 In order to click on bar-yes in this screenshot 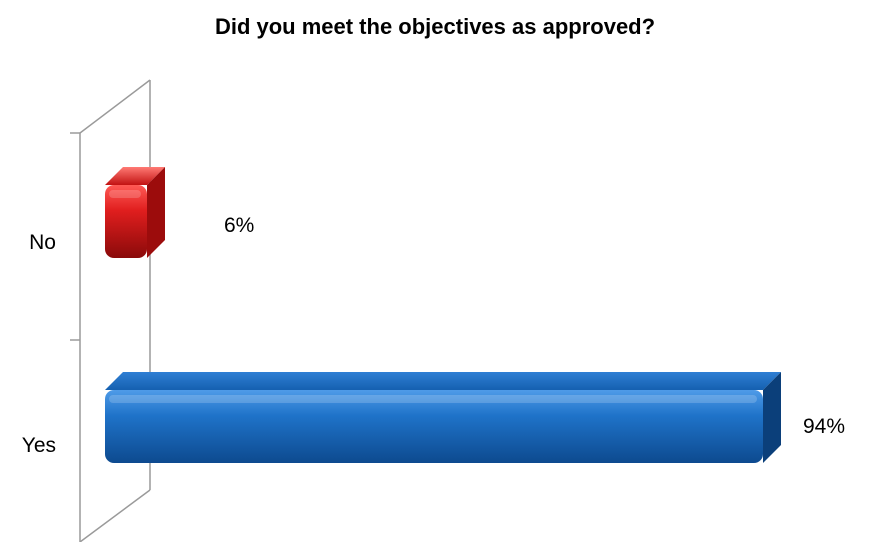, I will do `click(443, 417)`.